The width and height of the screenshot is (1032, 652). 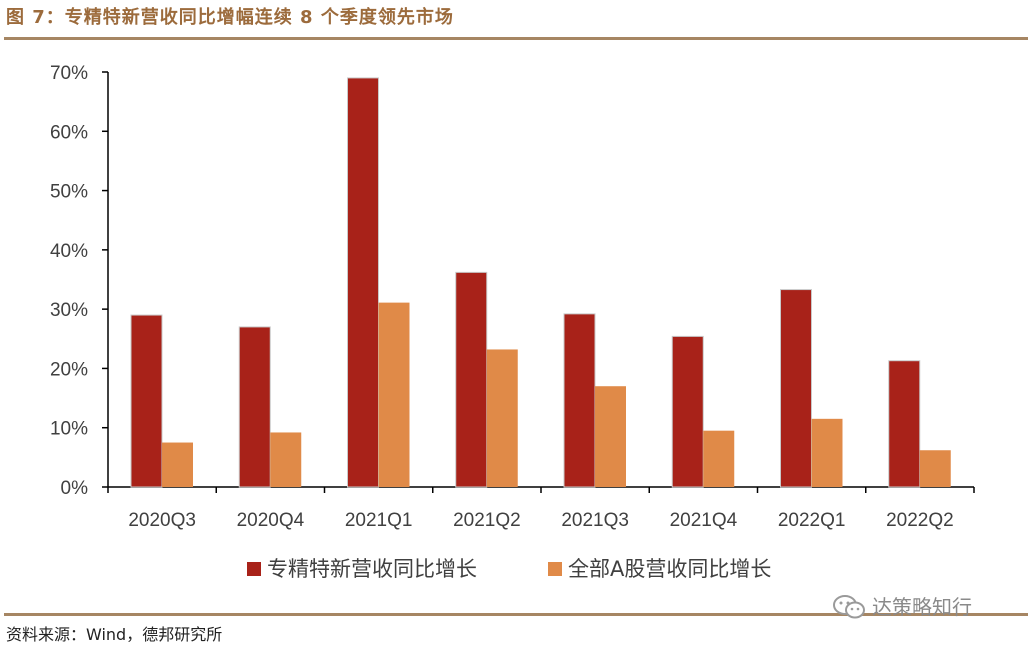 What do you see at coordinates (114, 634) in the screenshot?
I see `source-note: 资料来源：Wind，德邦研究所` at bounding box center [114, 634].